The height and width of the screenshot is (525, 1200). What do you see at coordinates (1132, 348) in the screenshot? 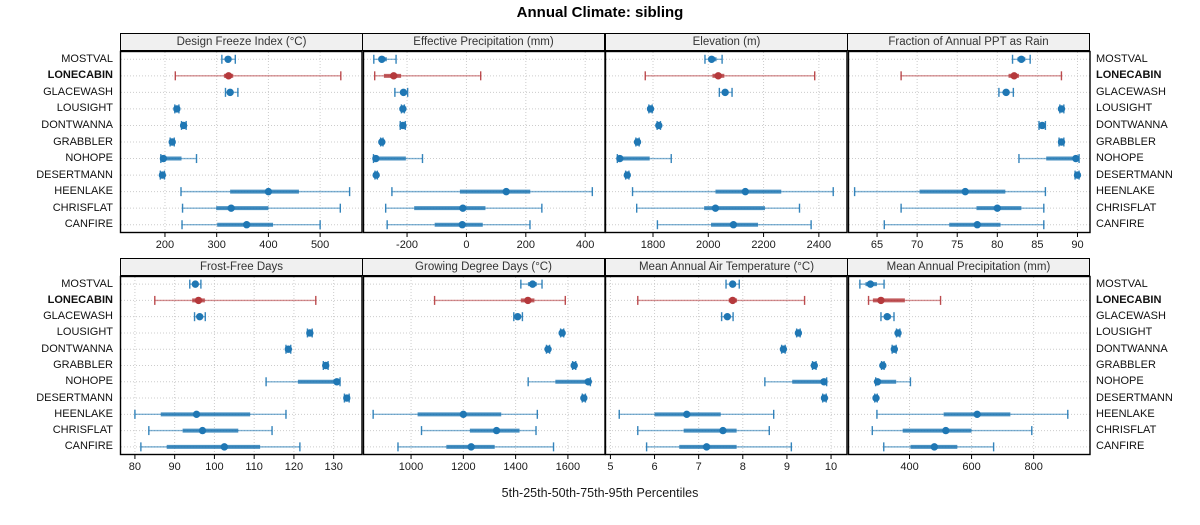
I see `station-label-right-dontwanna: DONTWANNA` at bounding box center [1132, 348].